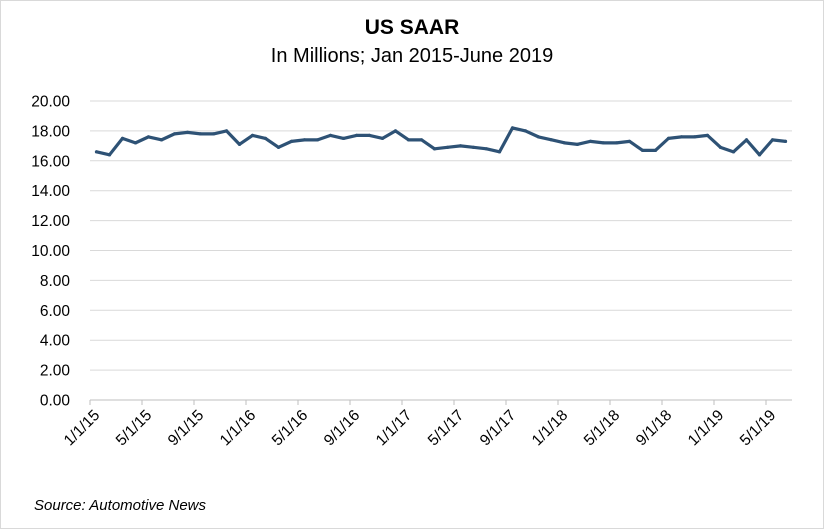 Image resolution: width=824 pixels, height=529 pixels. Describe the element at coordinates (758, 428) in the screenshot. I see `x-tick-label: 5/1/19` at that location.